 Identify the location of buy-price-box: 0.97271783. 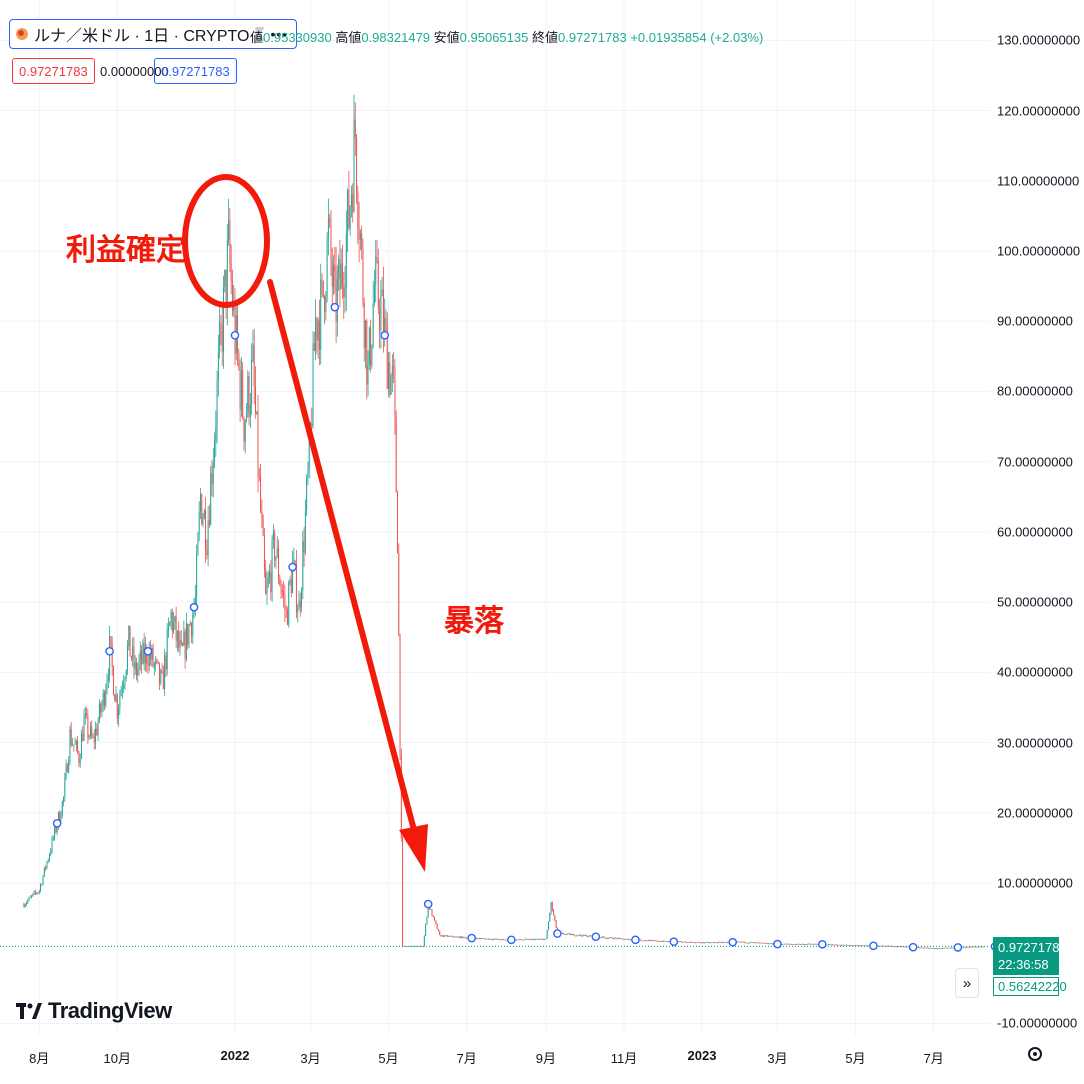
(195, 71).